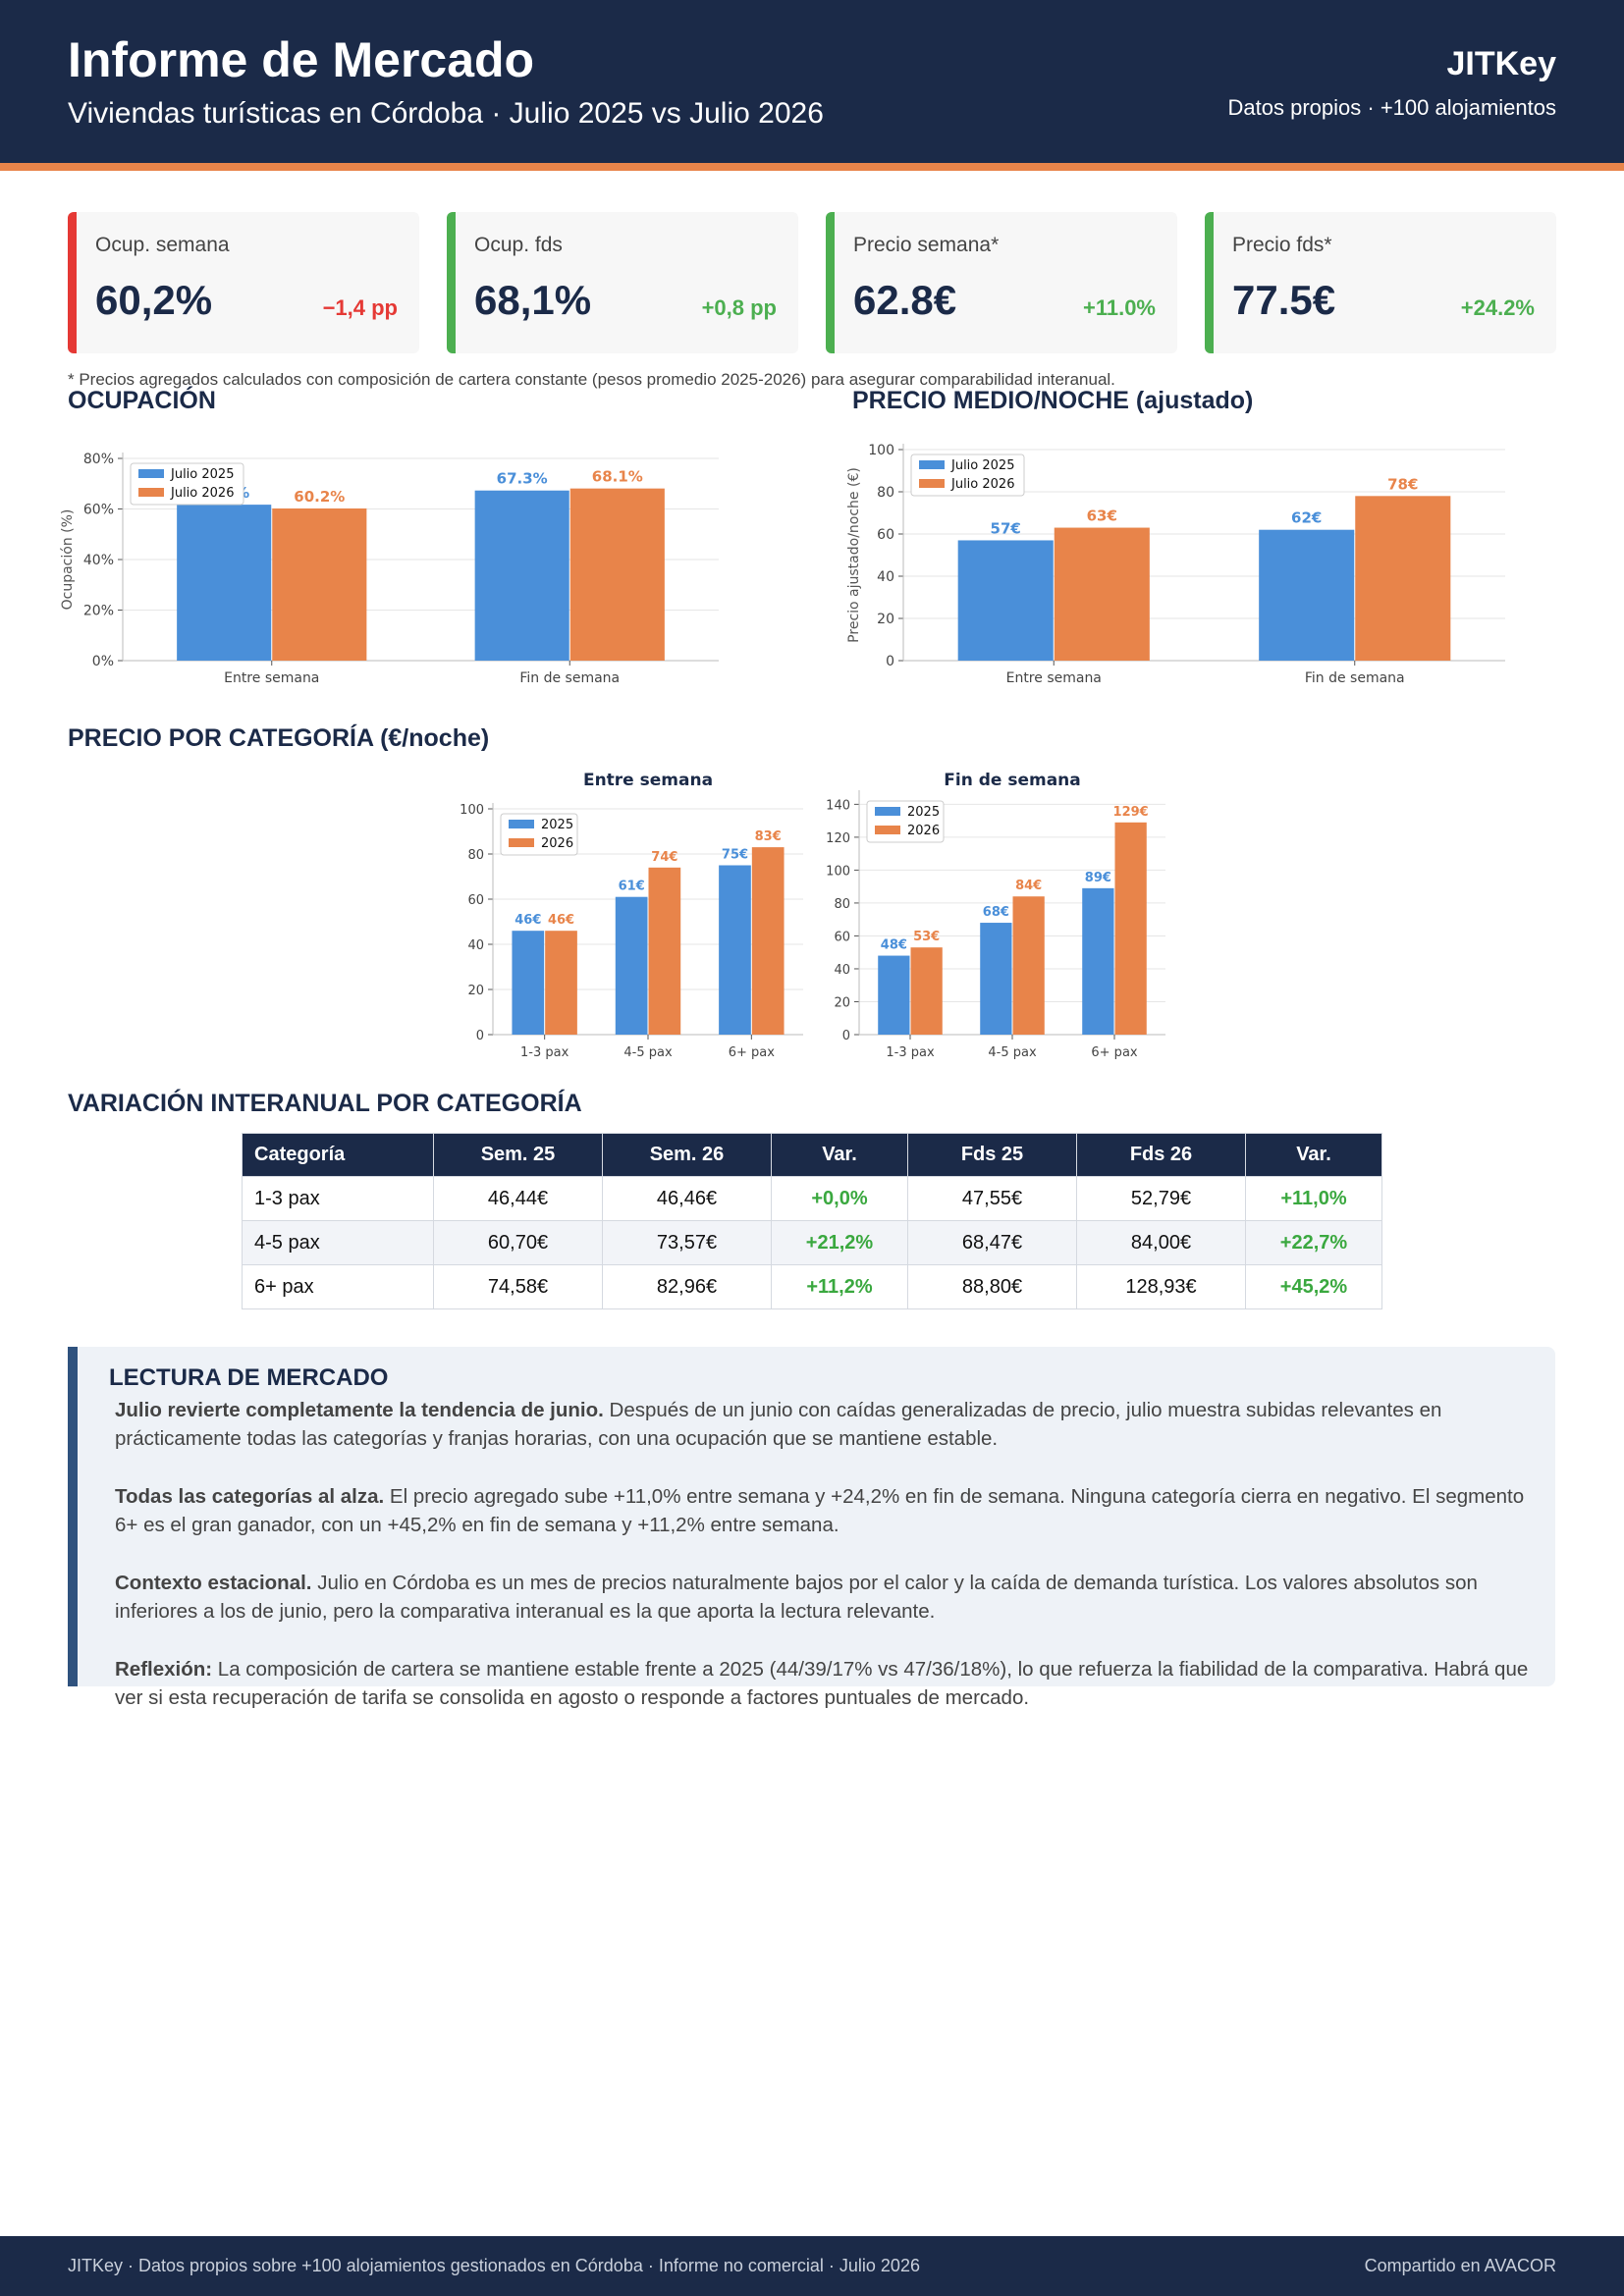  Describe the element at coordinates (632, 887) in the screenshot. I see `data-label: 61€` at that location.